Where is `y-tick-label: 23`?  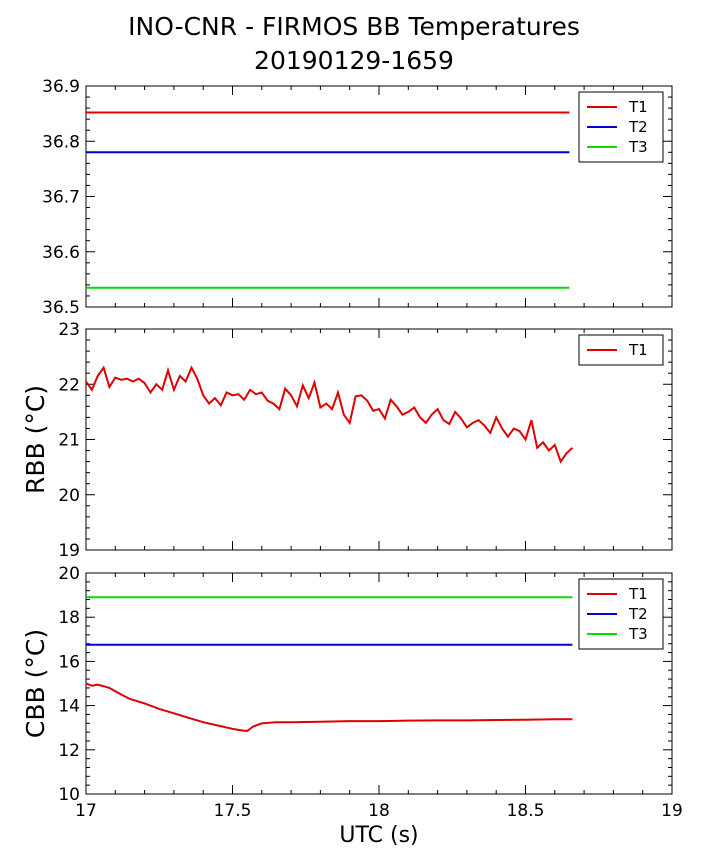
y-tick-label: 23 is located at coordinates (69, 330).